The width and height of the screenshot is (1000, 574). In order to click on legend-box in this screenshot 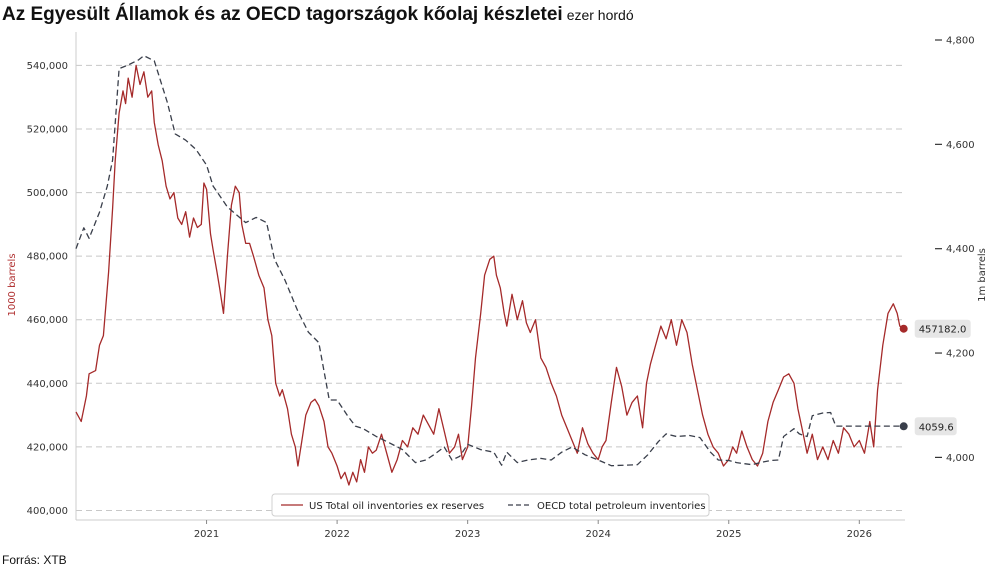, I will do `click(490, 505)`.